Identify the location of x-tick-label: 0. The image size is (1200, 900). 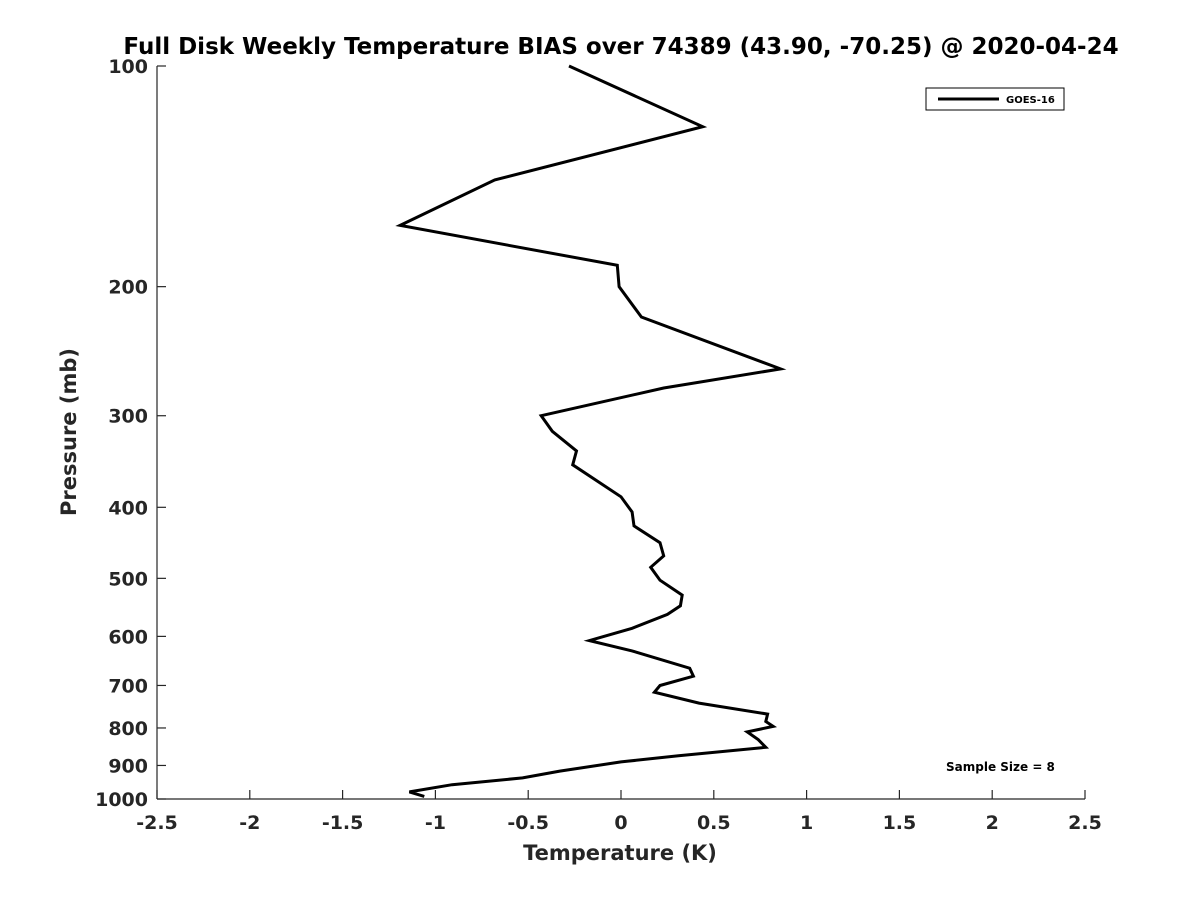
(620, 823).